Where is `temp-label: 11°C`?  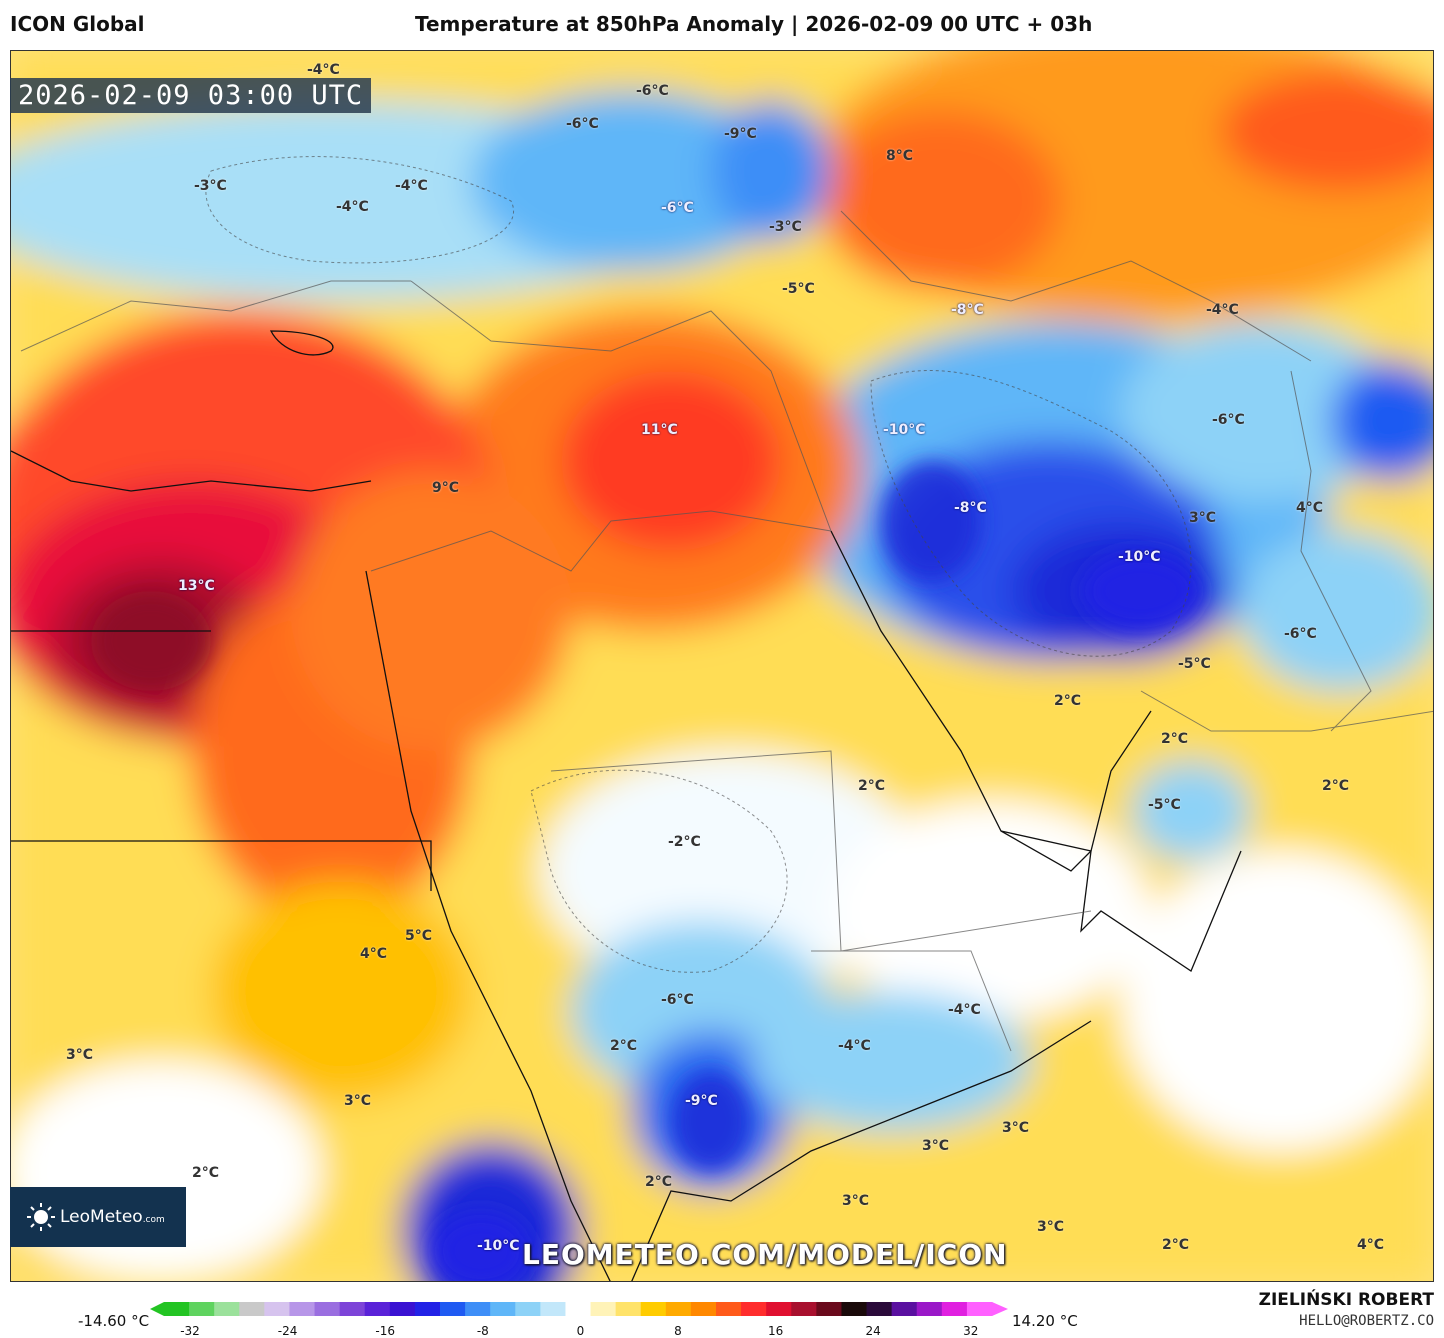
temp-label: 11°C is located at coordinates (659, 430).